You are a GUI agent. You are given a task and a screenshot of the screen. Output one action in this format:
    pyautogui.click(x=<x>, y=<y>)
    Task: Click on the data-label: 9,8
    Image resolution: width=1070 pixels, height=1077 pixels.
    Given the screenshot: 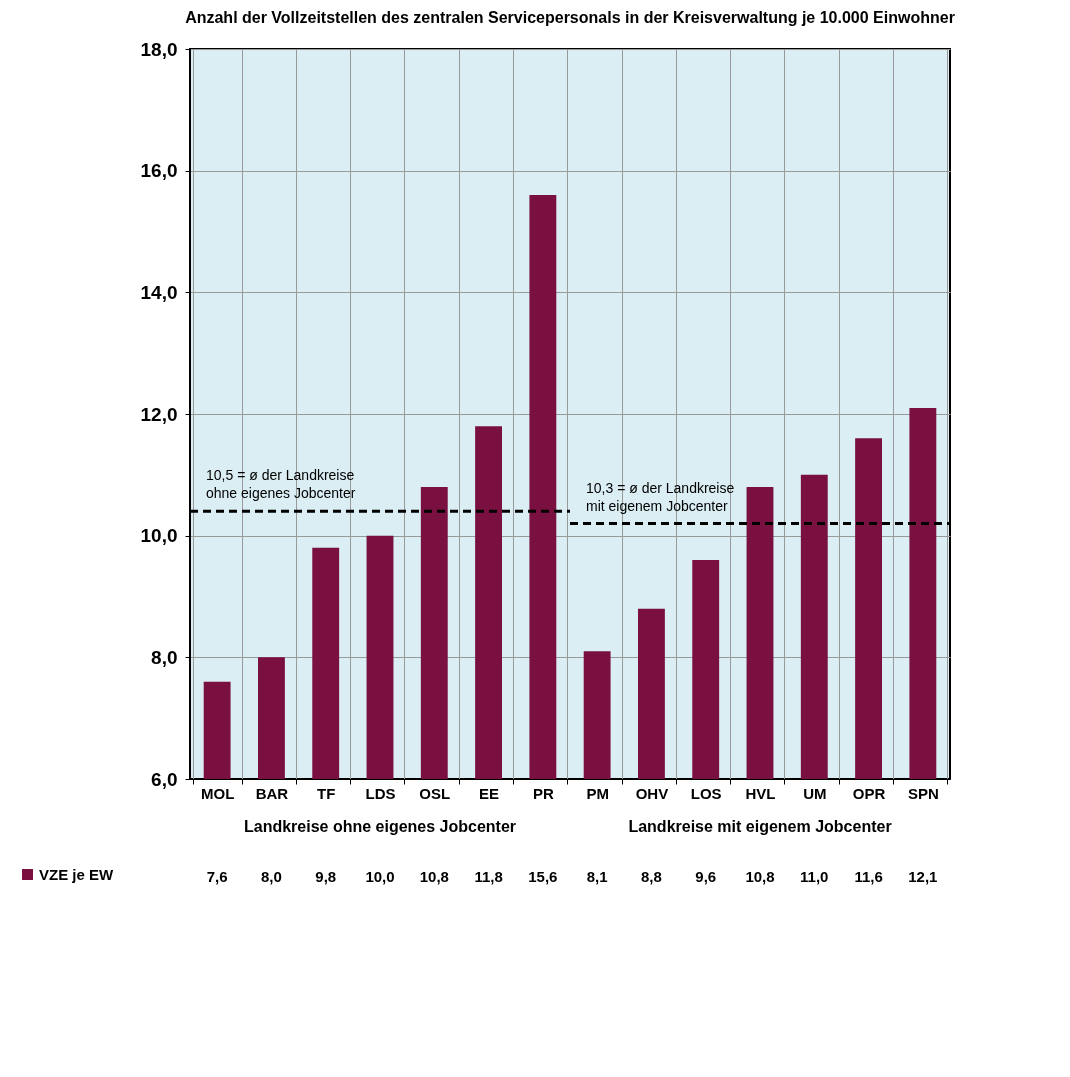 What is the action you would take?
    pyautogui.click(x=326, y=876)
    